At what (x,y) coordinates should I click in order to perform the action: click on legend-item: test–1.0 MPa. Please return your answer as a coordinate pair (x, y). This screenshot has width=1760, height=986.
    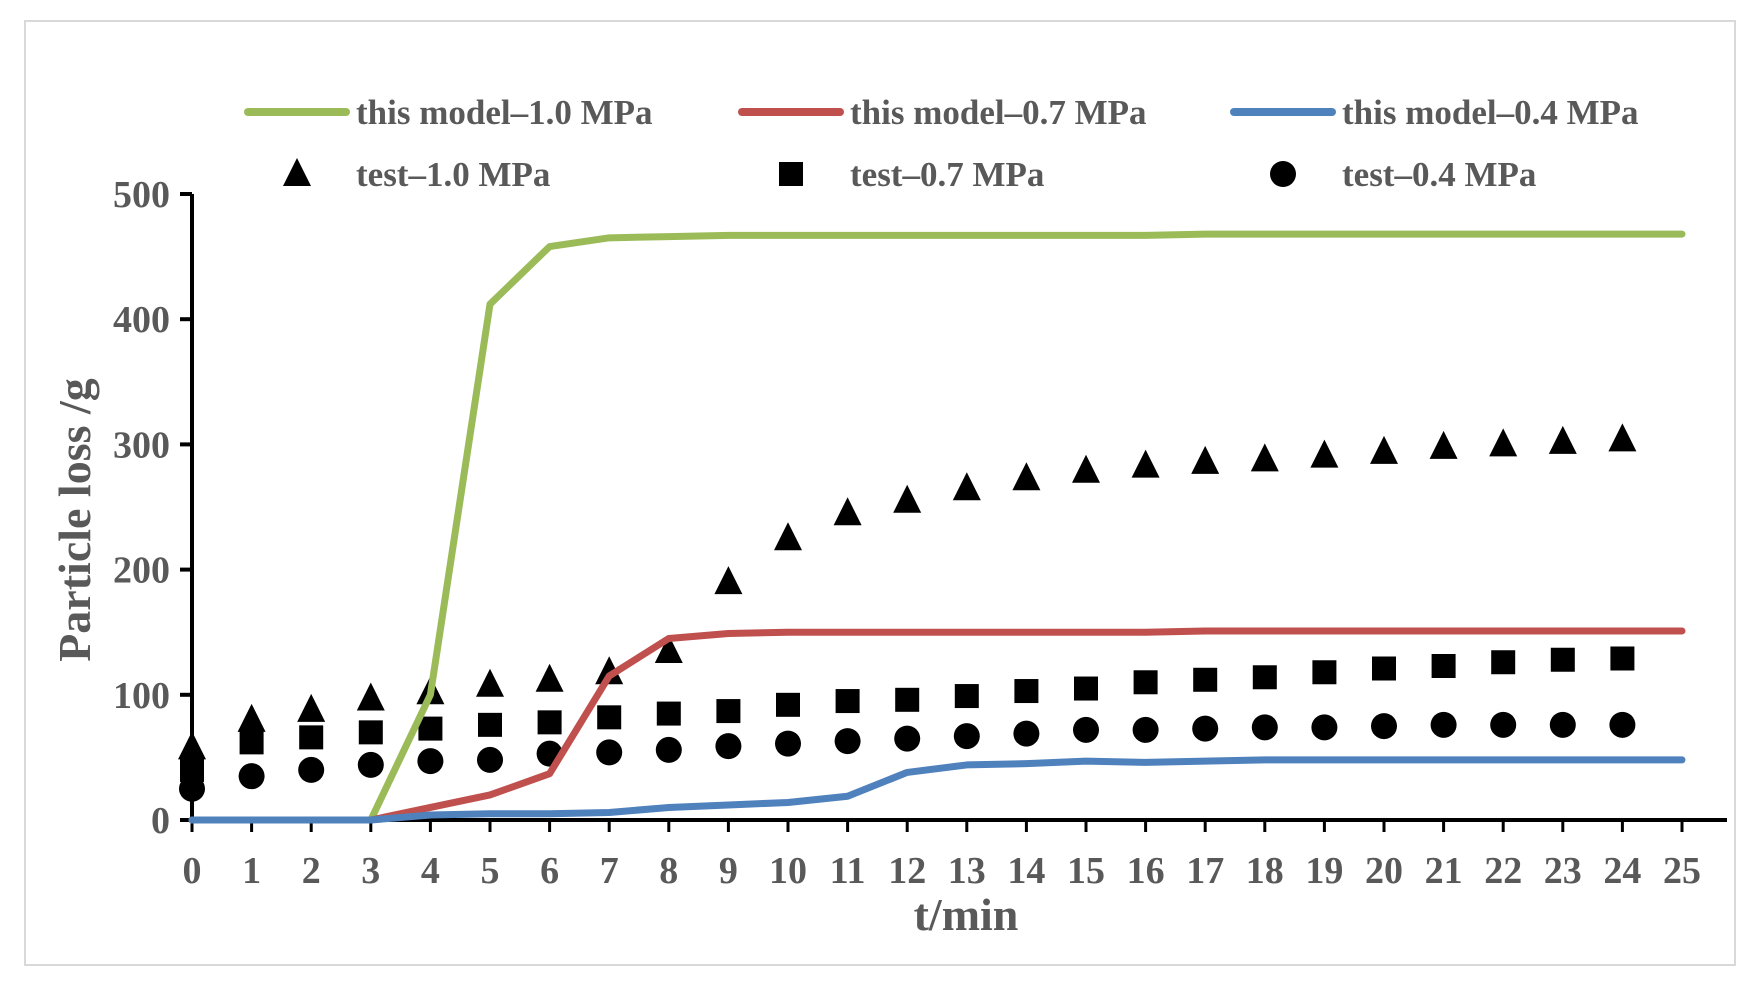
    Looking at the image, I should click on (416, 174).